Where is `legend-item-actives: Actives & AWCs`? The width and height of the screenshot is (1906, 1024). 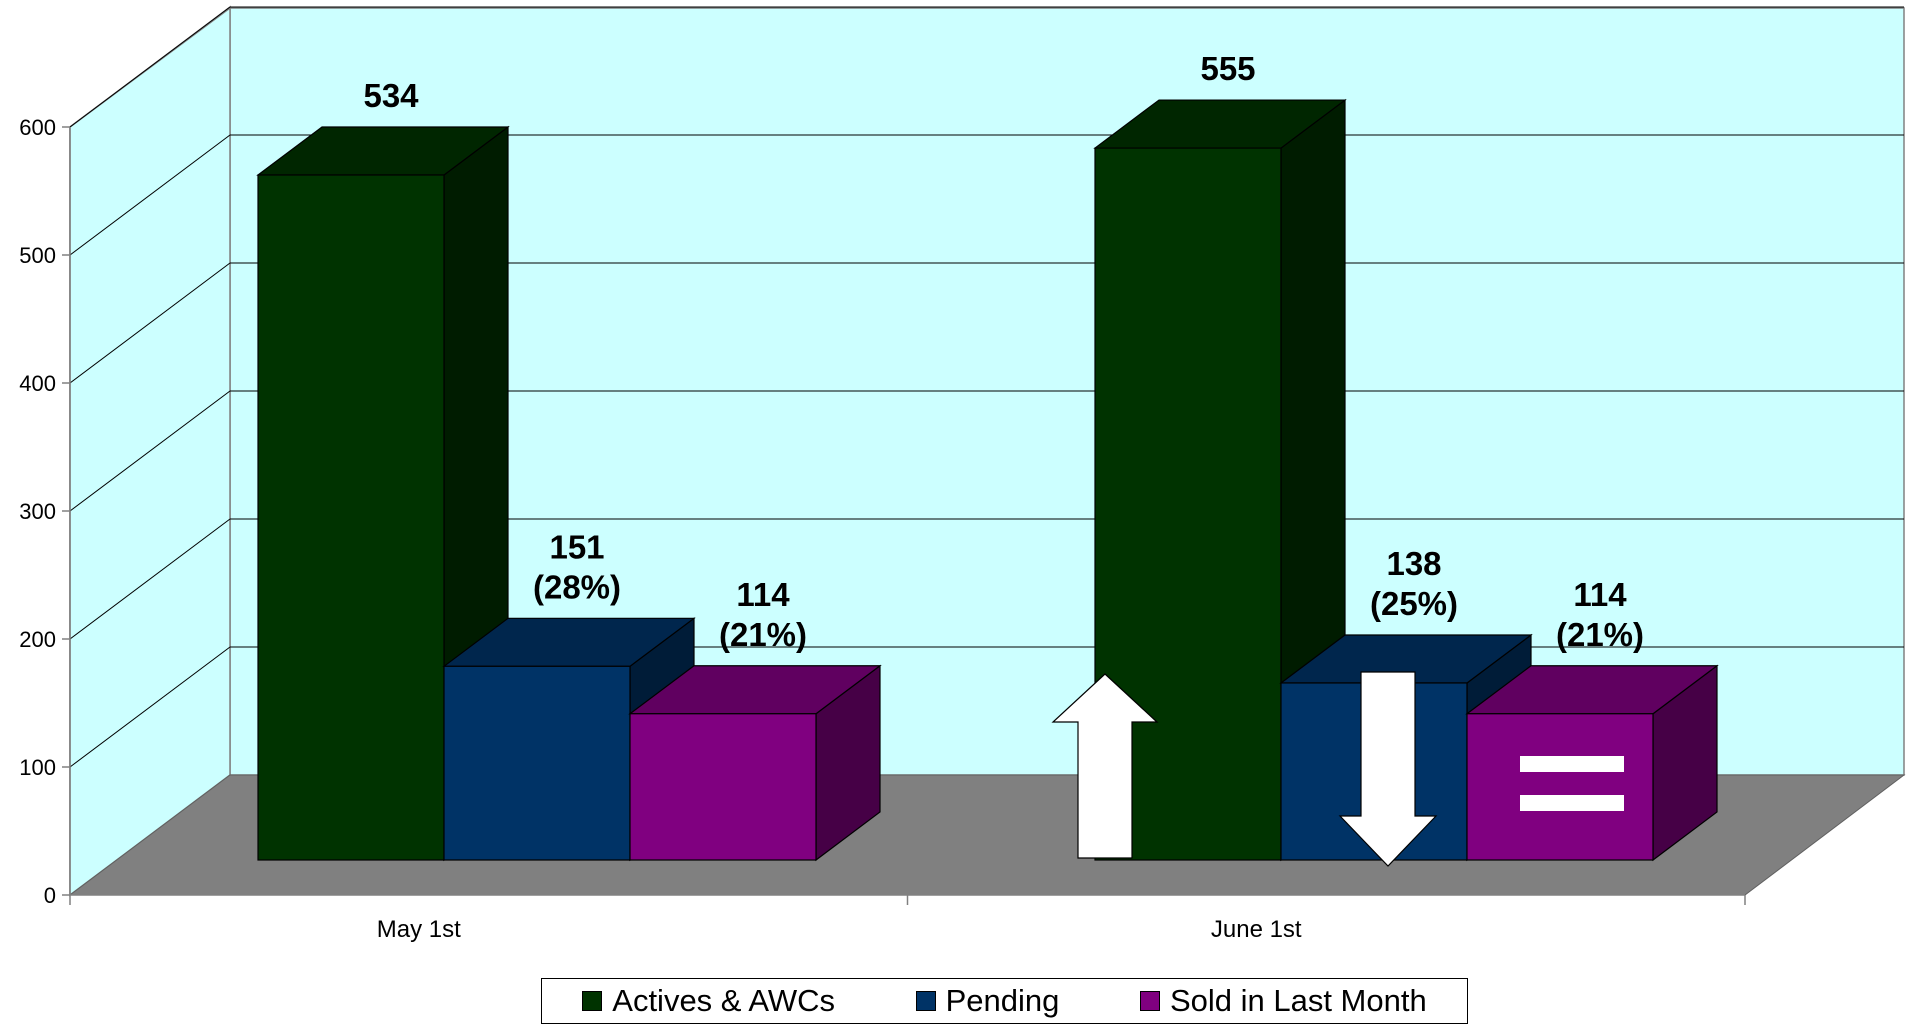 legend-item-actives: Actives & AWCs is located at coordinates (708, 1001).